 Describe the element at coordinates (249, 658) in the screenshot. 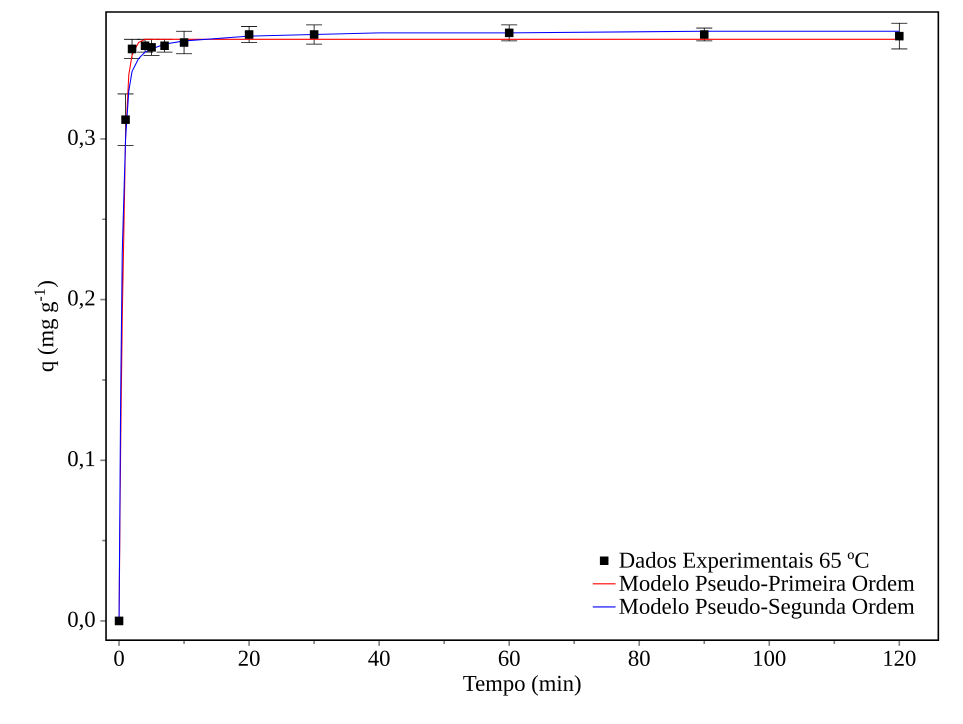

I see `x-tick-label: 20` at that location.